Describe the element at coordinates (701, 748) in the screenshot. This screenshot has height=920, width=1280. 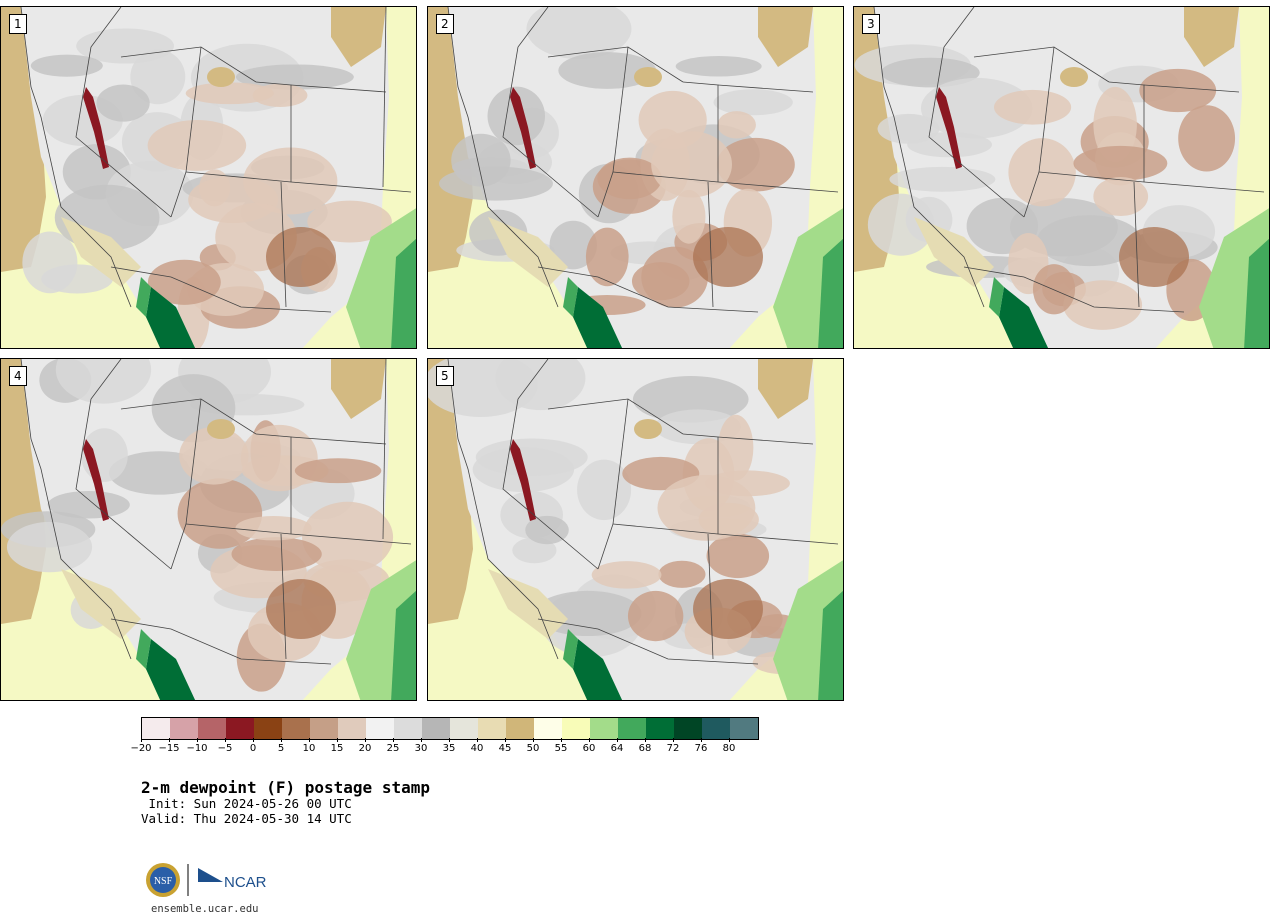
I see `colorbar-tick-label: 76` at that location.